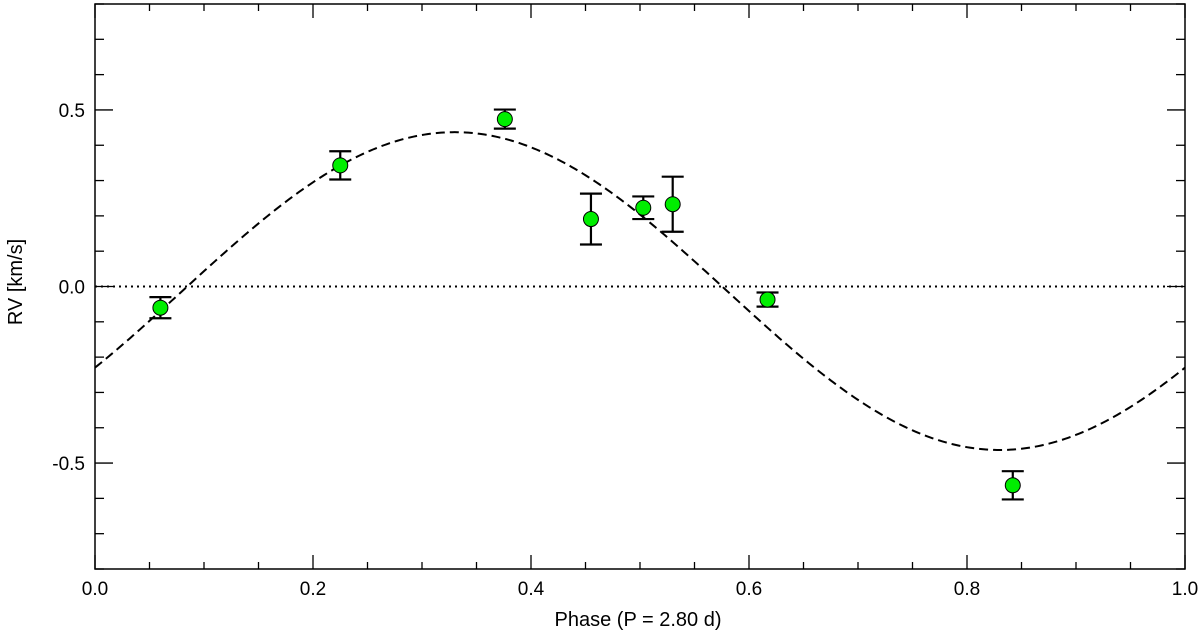 The image size is (1200, 634). I want to click on y-tick-label: 0.0, so click(72, 288).